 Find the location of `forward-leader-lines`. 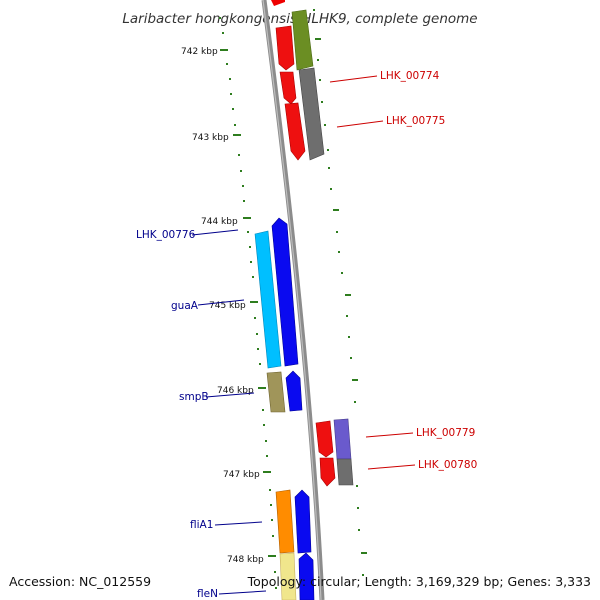

forward-leader-lines is located at coordinates (372, 272).